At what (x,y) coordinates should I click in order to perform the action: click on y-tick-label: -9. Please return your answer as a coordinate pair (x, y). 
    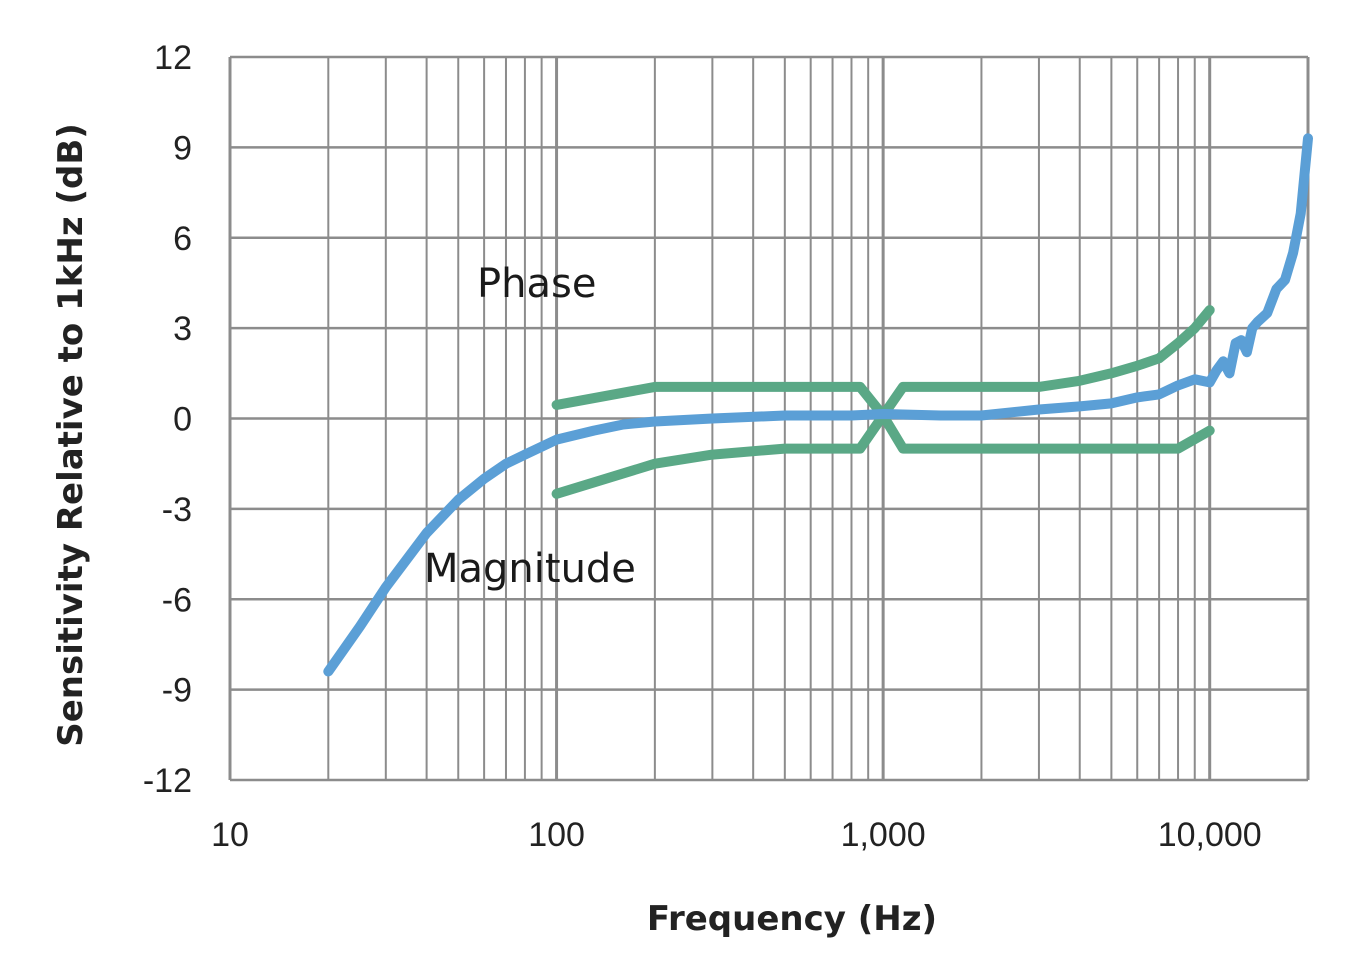
    Looking at the image, I should click on (177, 691).